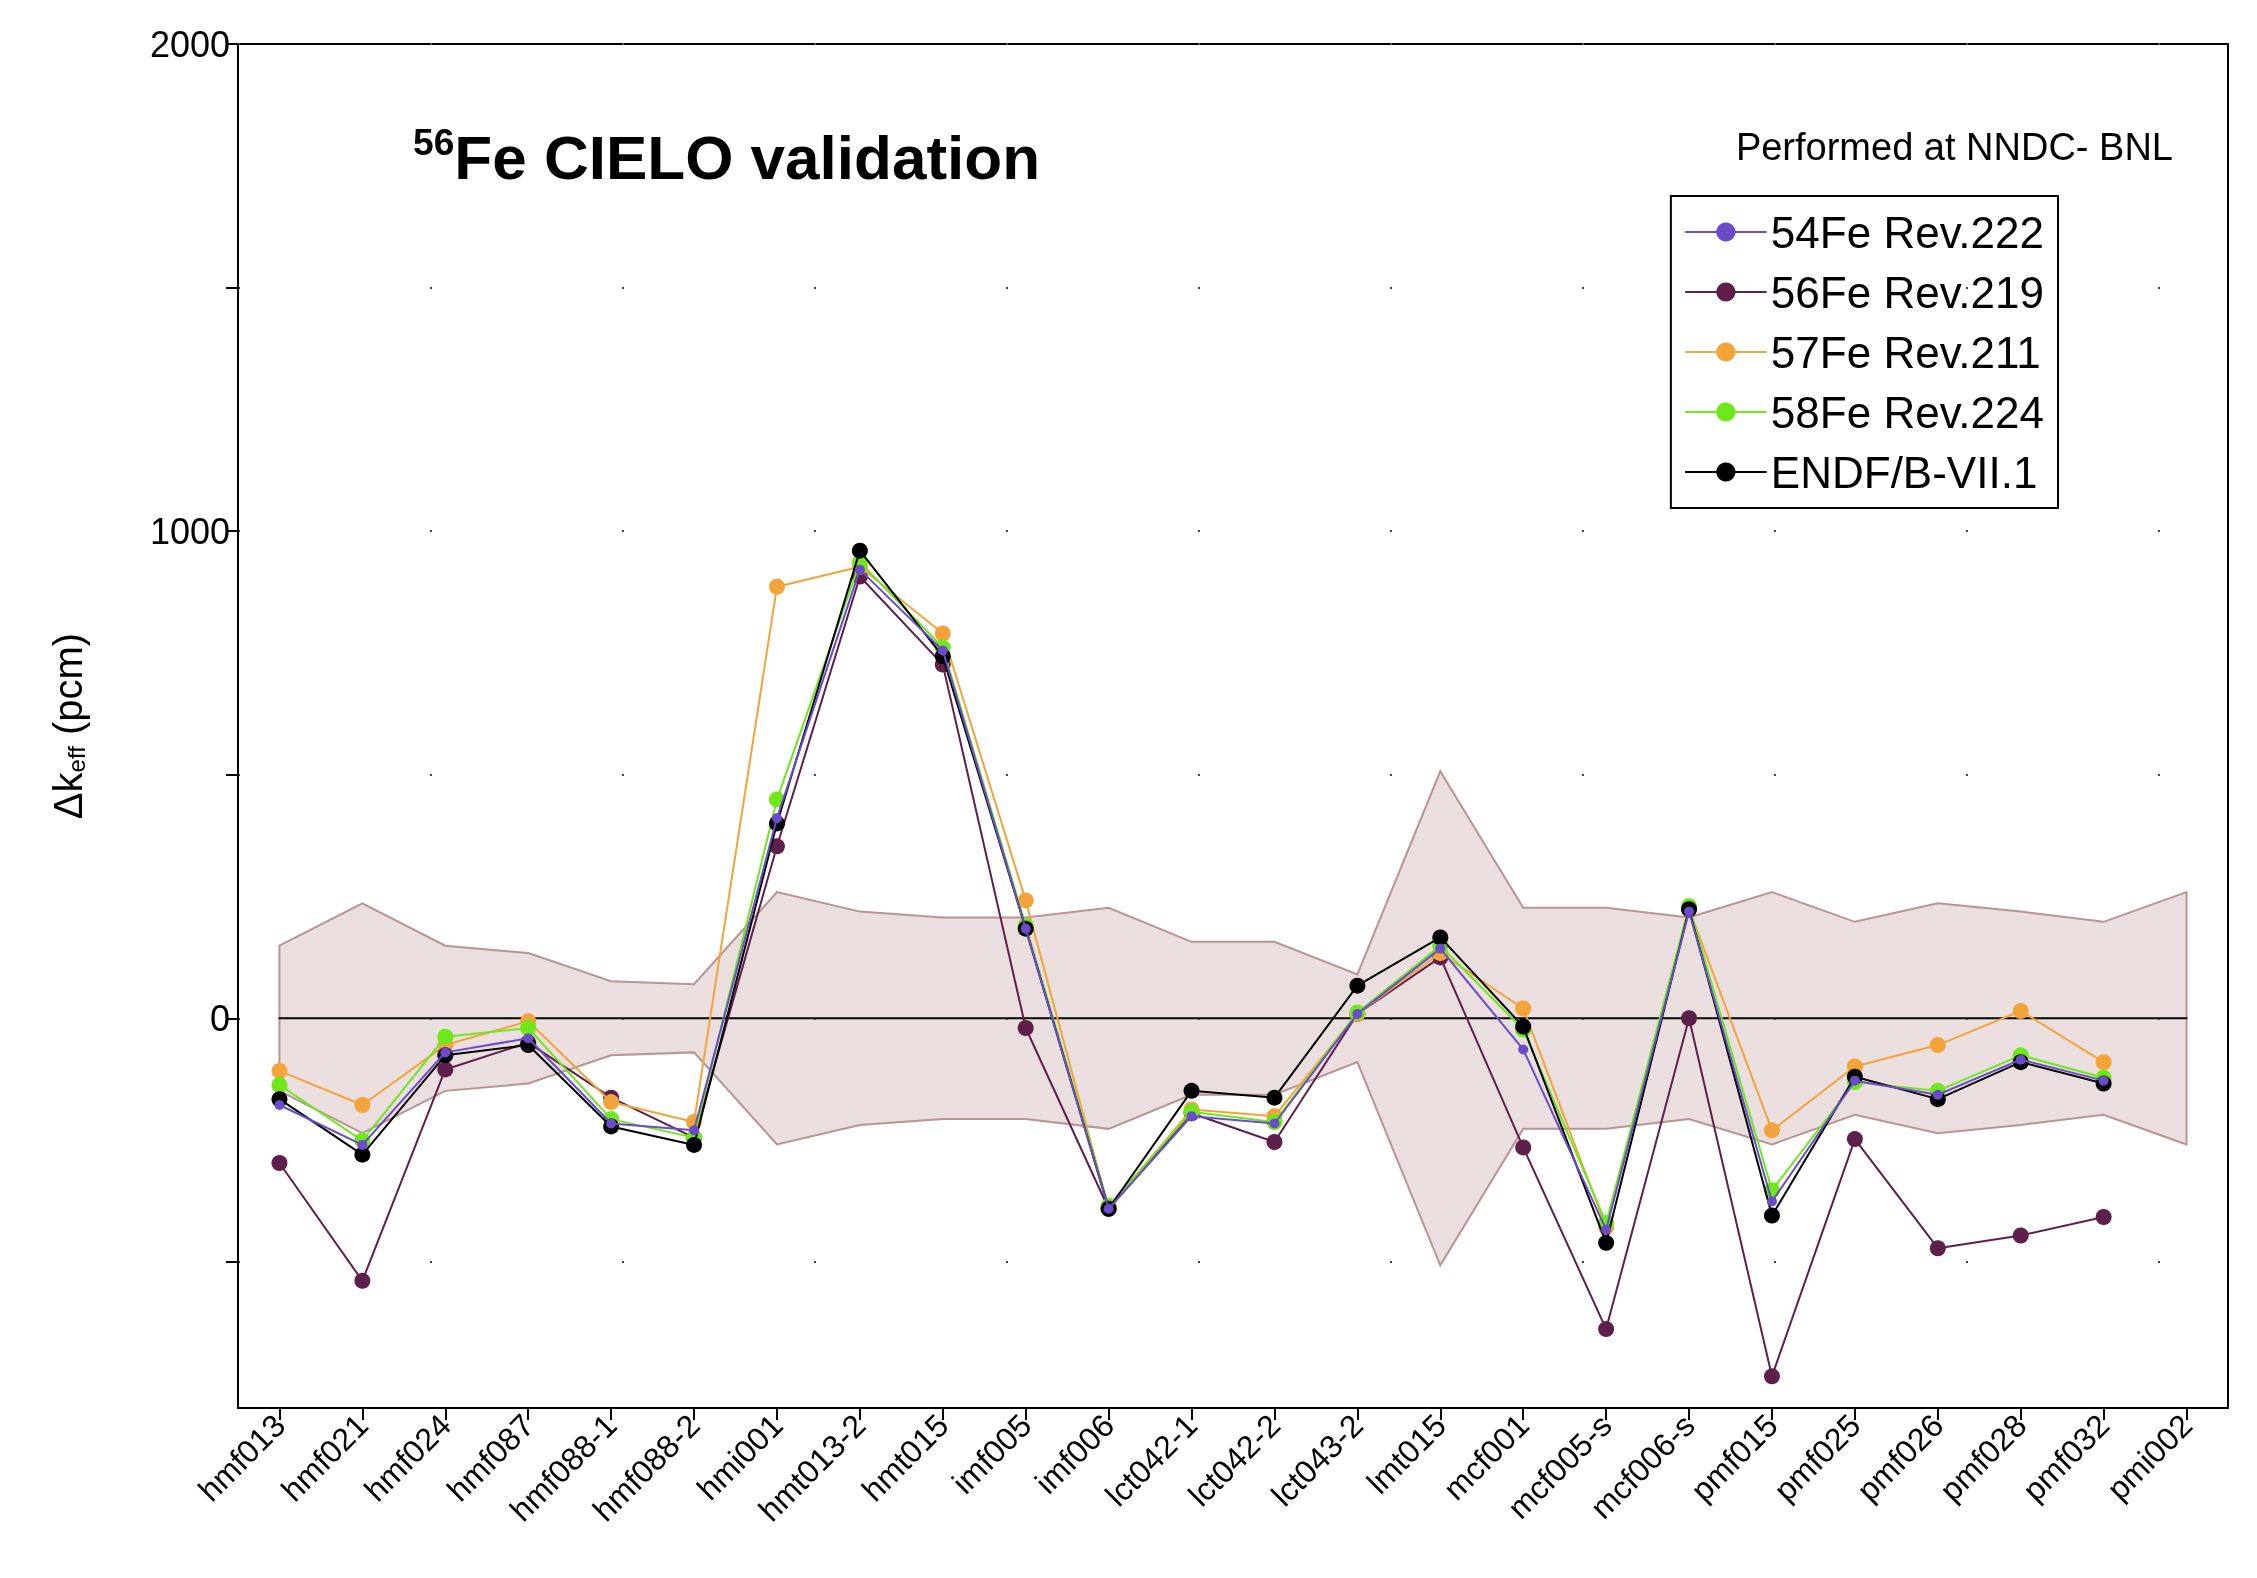 Image resolution: width=2257 pixels, height=1578 pixels. Describe the element at coordinates (1907, 232) in the screenshot. I see `legend-label: 54Fe Rev.222` at that location.